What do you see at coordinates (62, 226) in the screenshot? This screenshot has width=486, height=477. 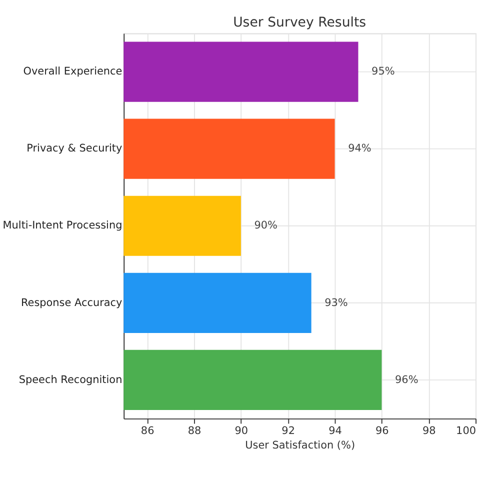 I see `y-tick-label: Multi-Intent Processing` at bounding box center [62, 226].